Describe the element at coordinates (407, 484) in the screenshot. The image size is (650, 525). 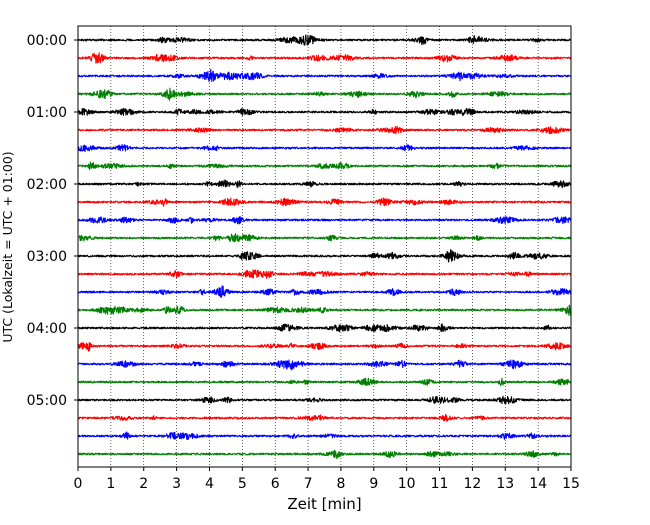
I see `x-tick-label-10: 10` at that location.